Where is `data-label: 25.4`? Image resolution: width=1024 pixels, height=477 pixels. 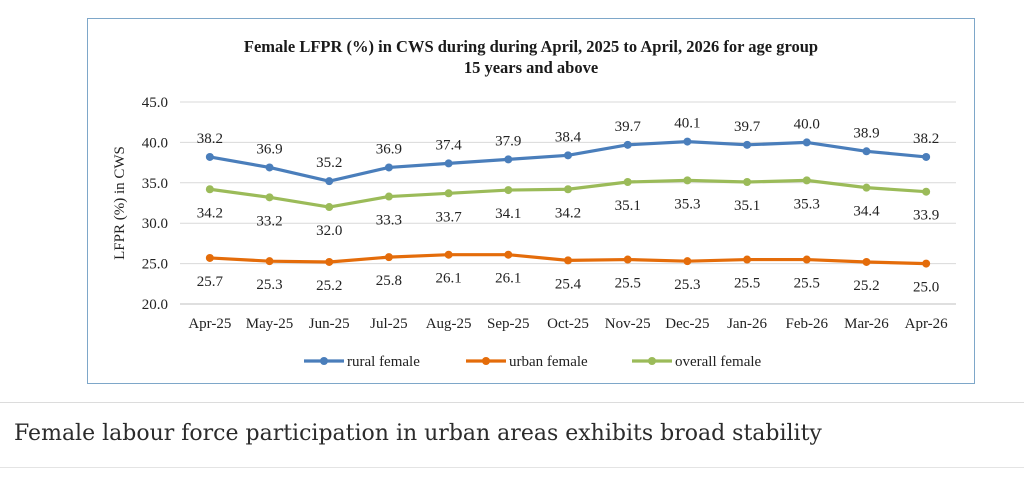 data-label: 25.4 is located at coordinates (568, 284).